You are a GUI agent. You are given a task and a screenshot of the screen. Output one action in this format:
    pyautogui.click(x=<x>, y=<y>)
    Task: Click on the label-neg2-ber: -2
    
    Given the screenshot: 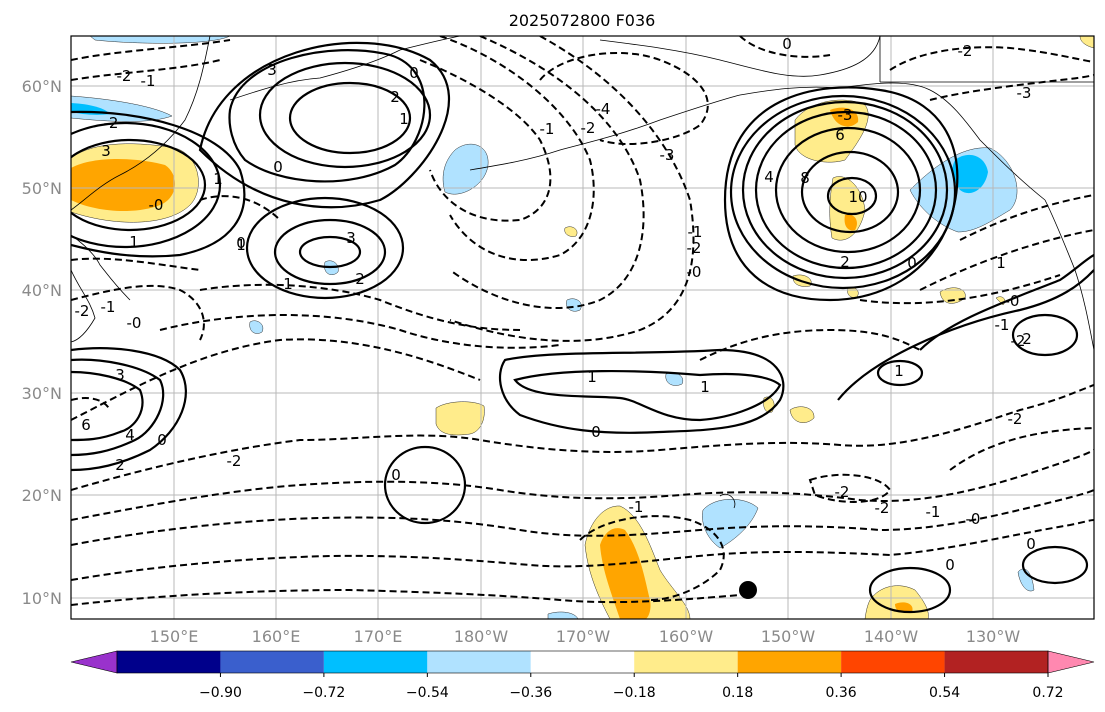 What is the action you would take?
    pyautogui.click(x=588, y=128)
    